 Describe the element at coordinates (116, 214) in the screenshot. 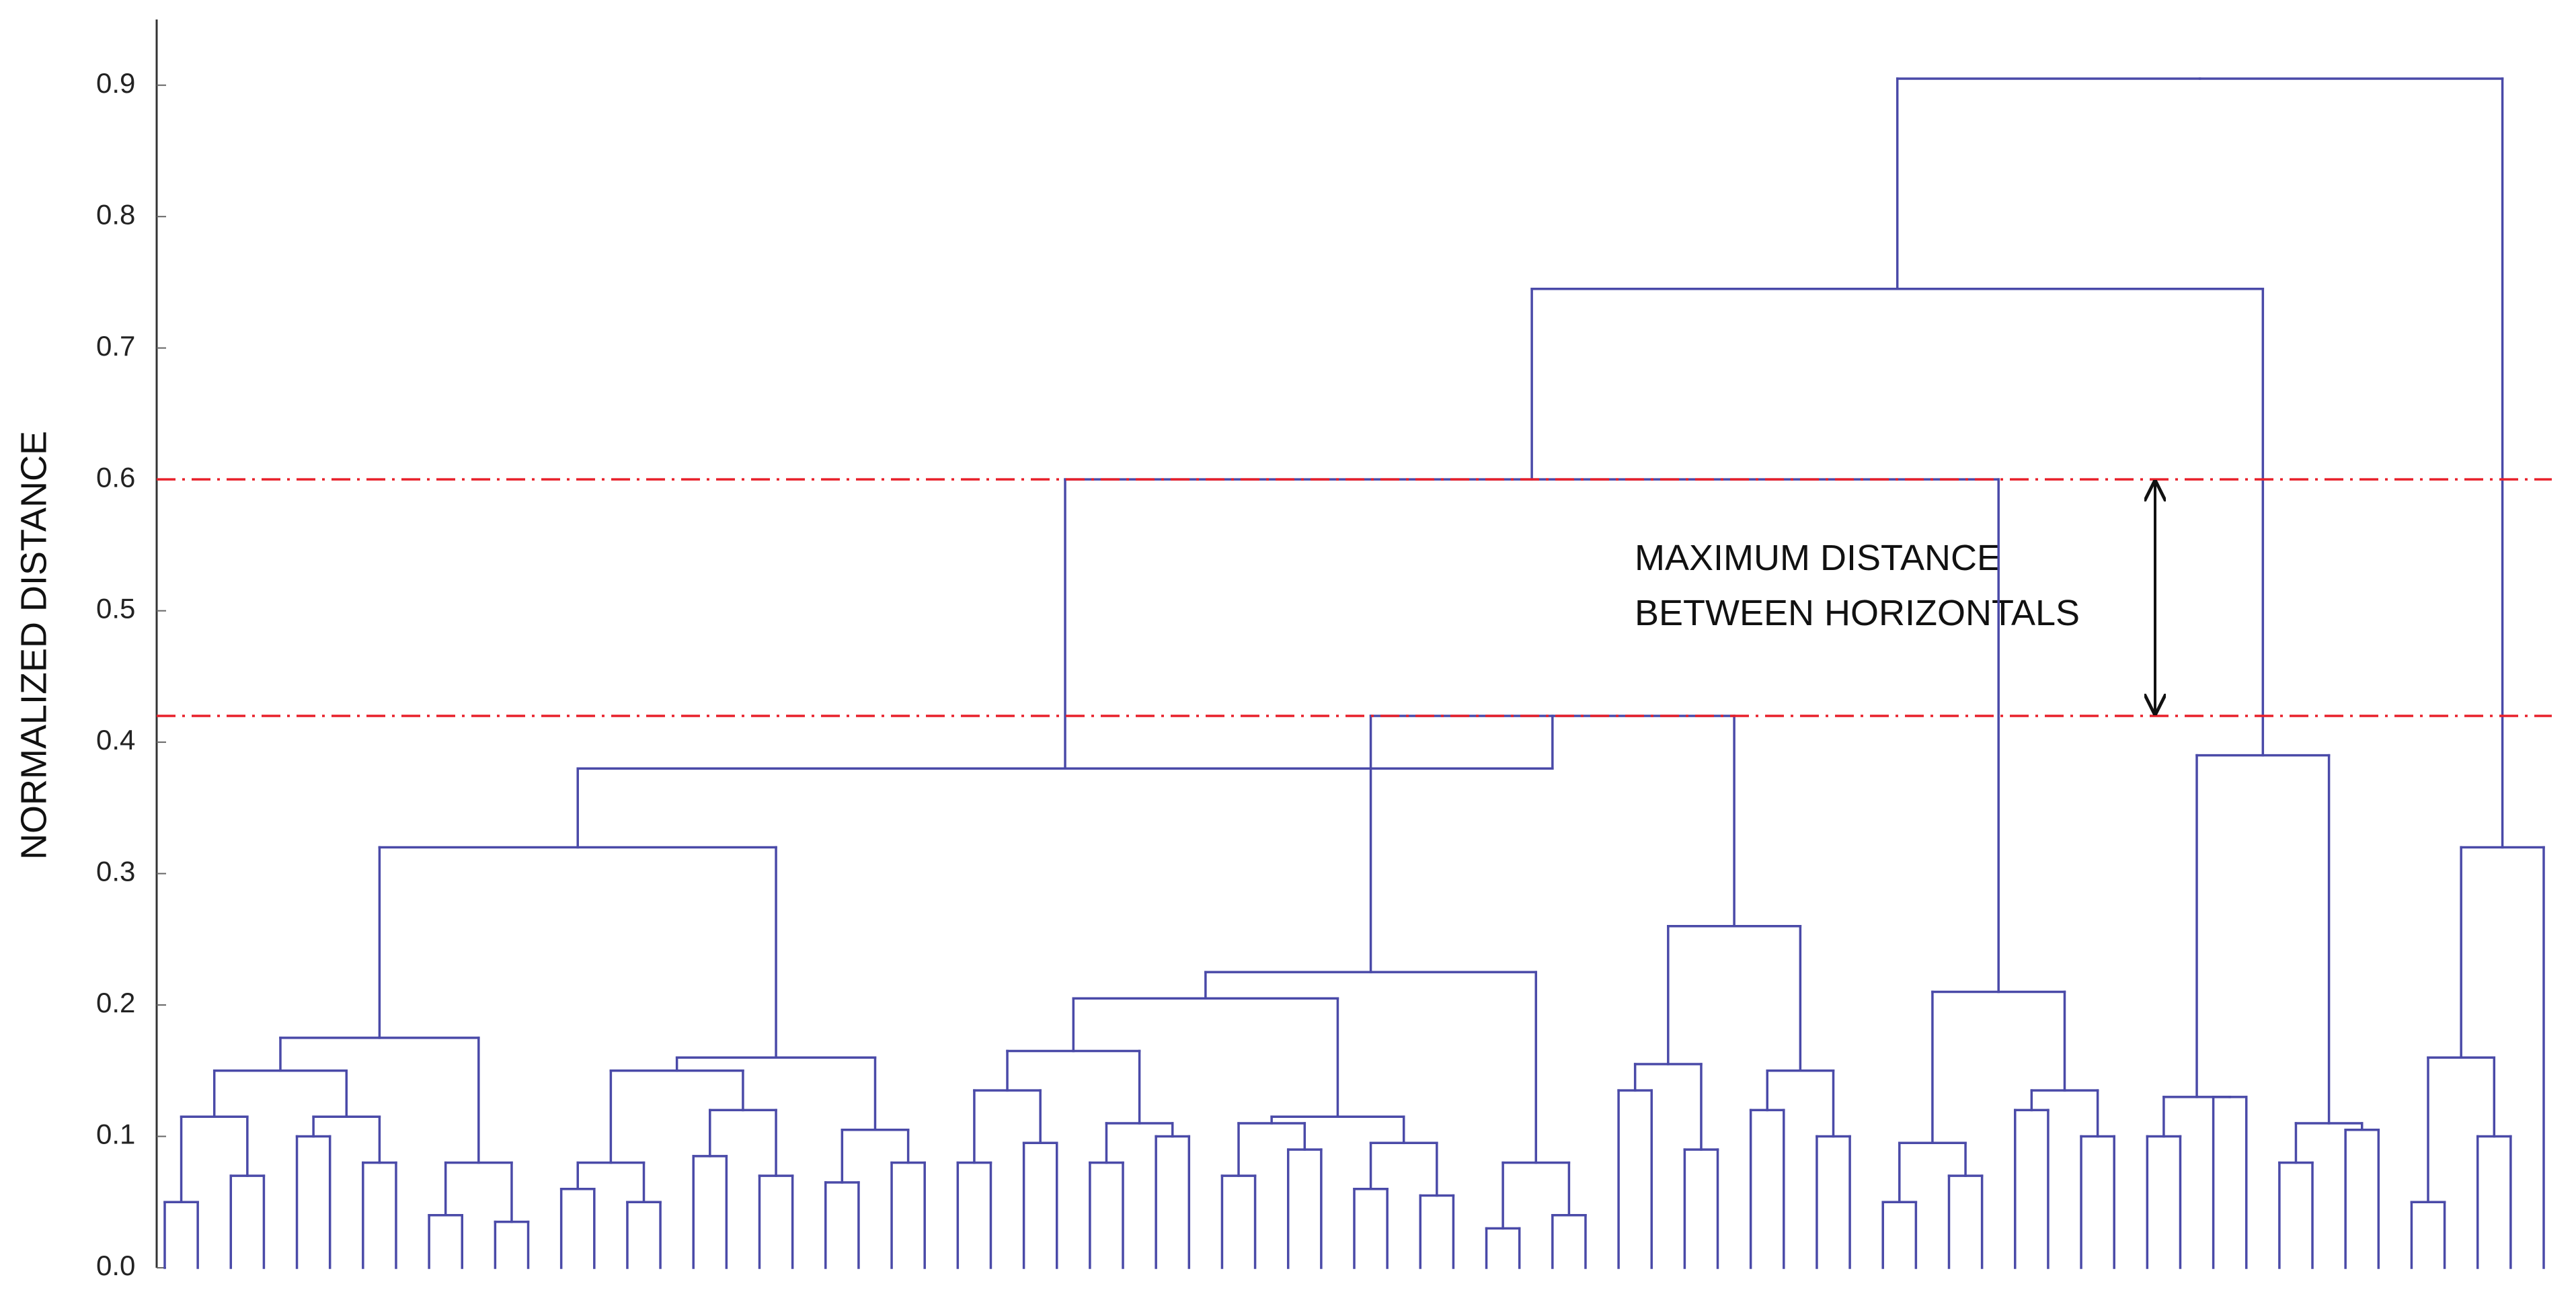

I see `y-tick-label: 0.8` at that location.